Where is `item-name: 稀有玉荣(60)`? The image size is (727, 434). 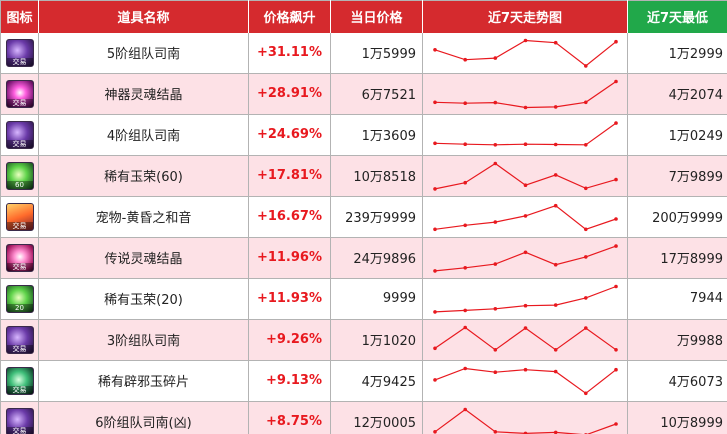
item-name: 稀有玉荣(60) is located at coordinates (143, 176).